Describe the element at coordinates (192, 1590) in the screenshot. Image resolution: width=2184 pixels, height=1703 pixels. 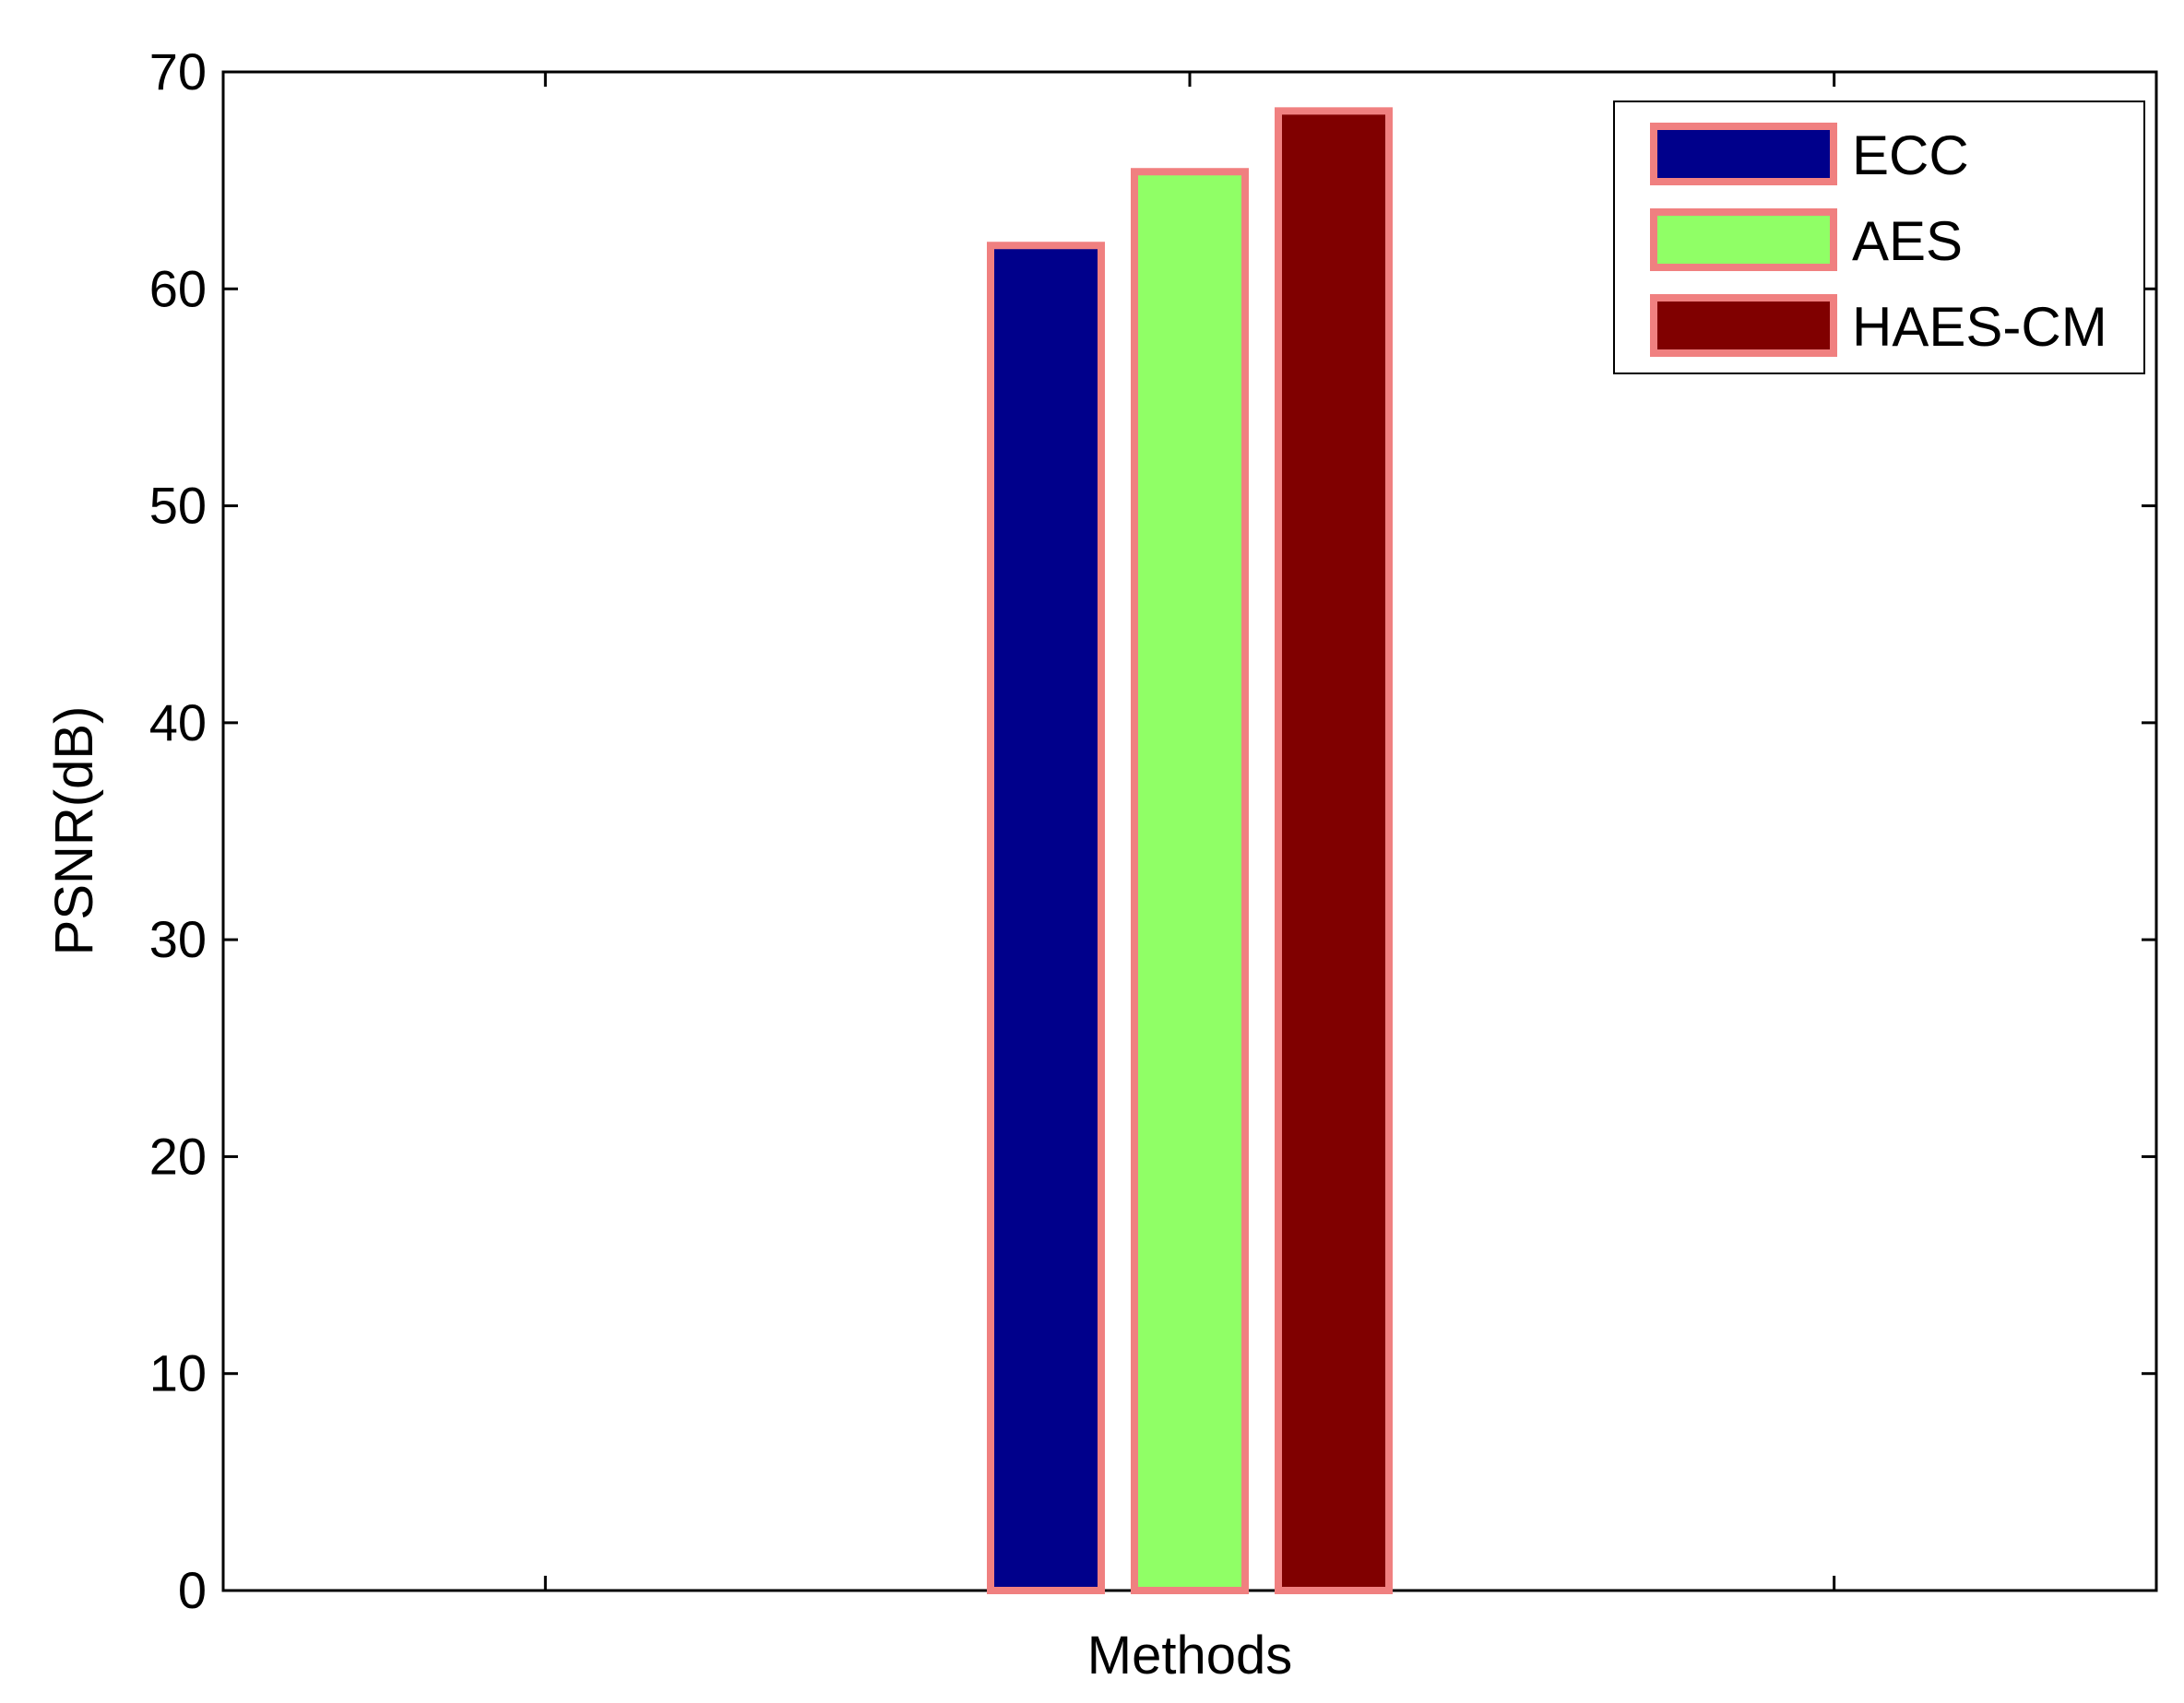
I see `y-tick-label: 0` at that location.